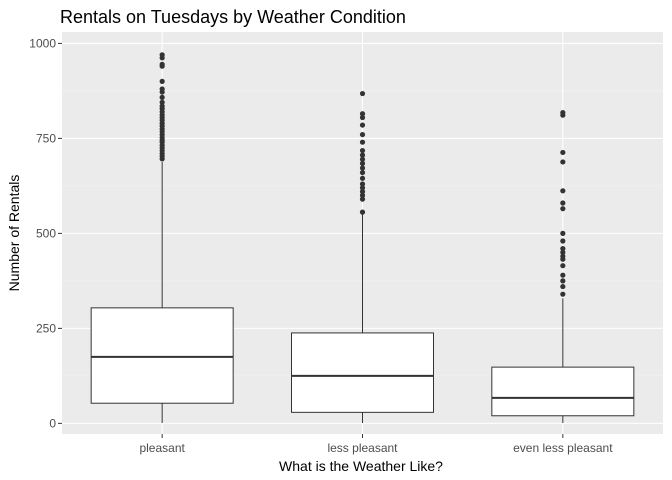 The image size is (672, 480). What do you see at coordinates (52, 423) in the screenshot?
I see `y-tick-label: 0` at bounding box center [52, 423].